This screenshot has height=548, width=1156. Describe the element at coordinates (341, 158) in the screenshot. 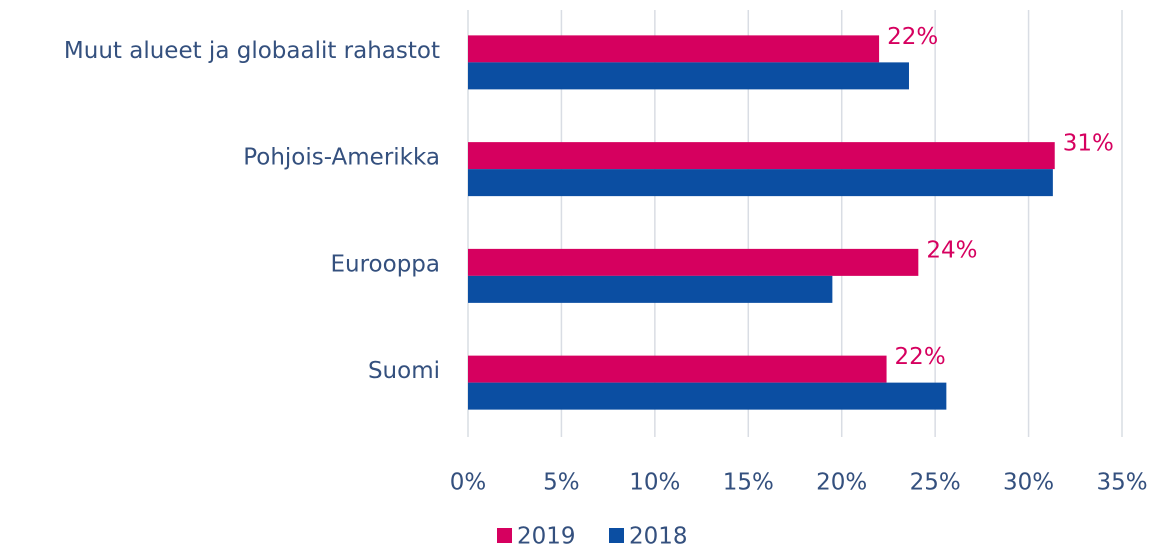

I see `y-tick-label: Pohjois-Amerikka` at that location.